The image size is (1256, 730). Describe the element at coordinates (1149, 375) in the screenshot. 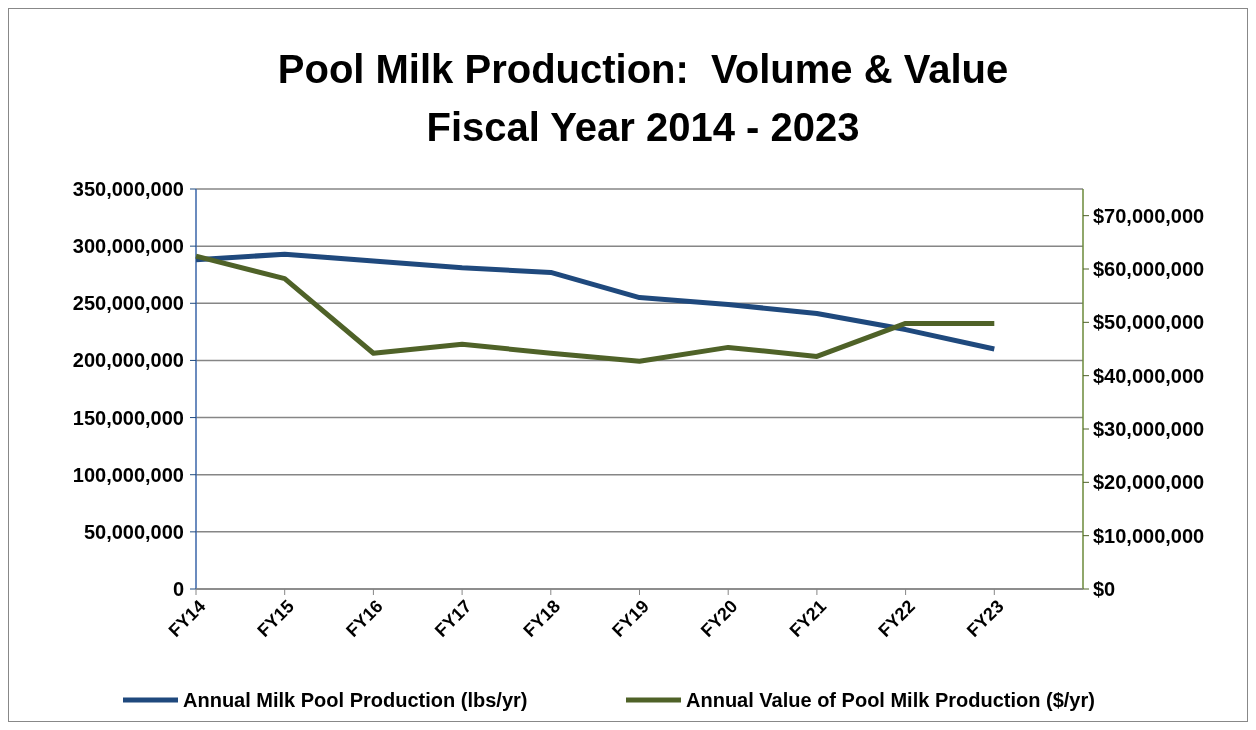

I see `y2-tick-label: $40,000,000` at that location.